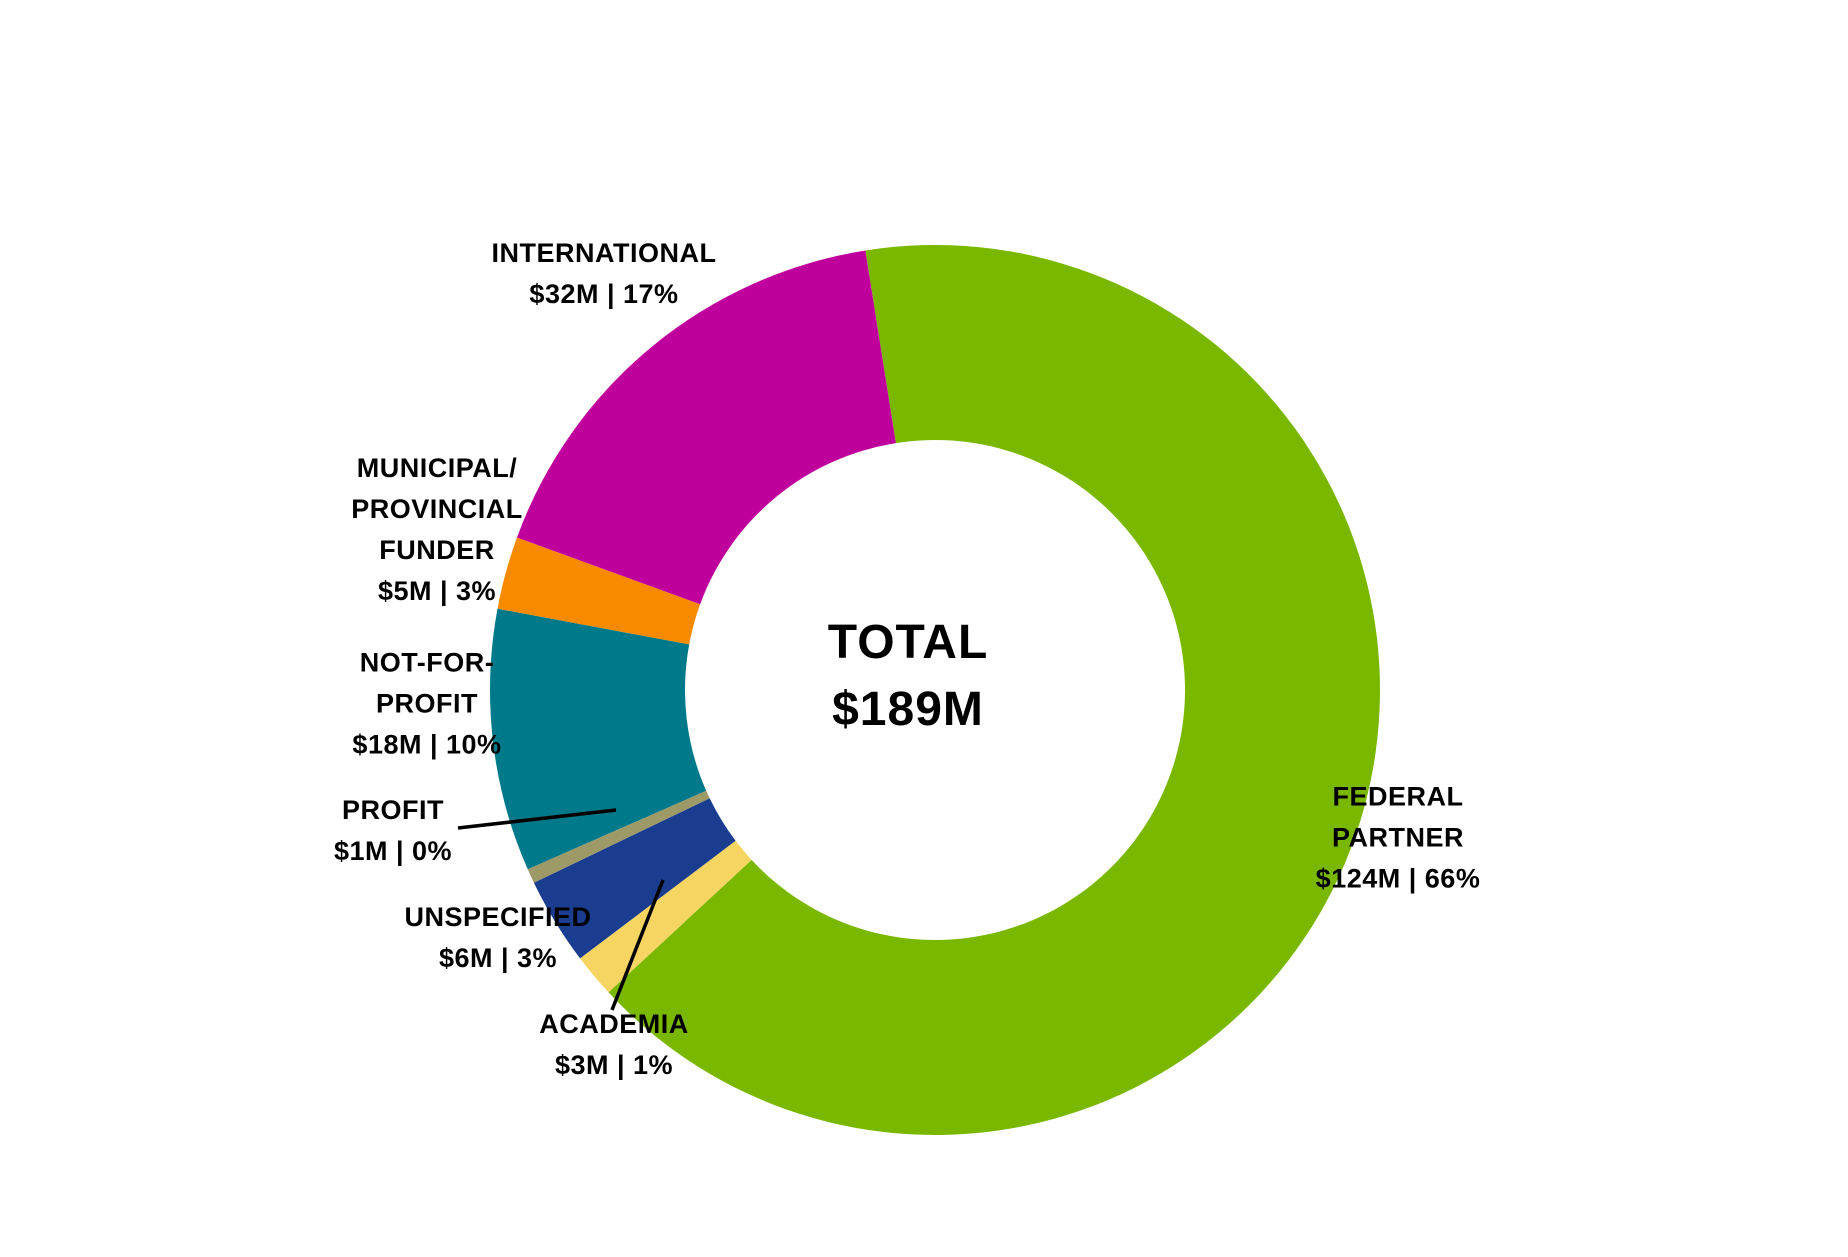 This screenshot has width=1848, height=1257. I want to click on label-unspecified: UNSPECIFIED $6M | 3%, so click(497, 938).